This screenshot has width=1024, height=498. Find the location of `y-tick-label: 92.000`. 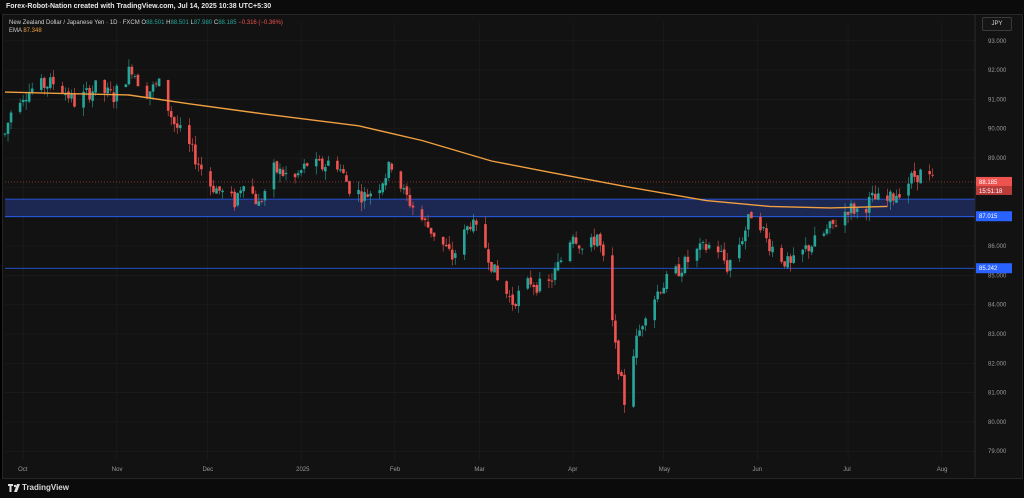

y-tick-label: 92.000 is located at coordinates (997, 71).